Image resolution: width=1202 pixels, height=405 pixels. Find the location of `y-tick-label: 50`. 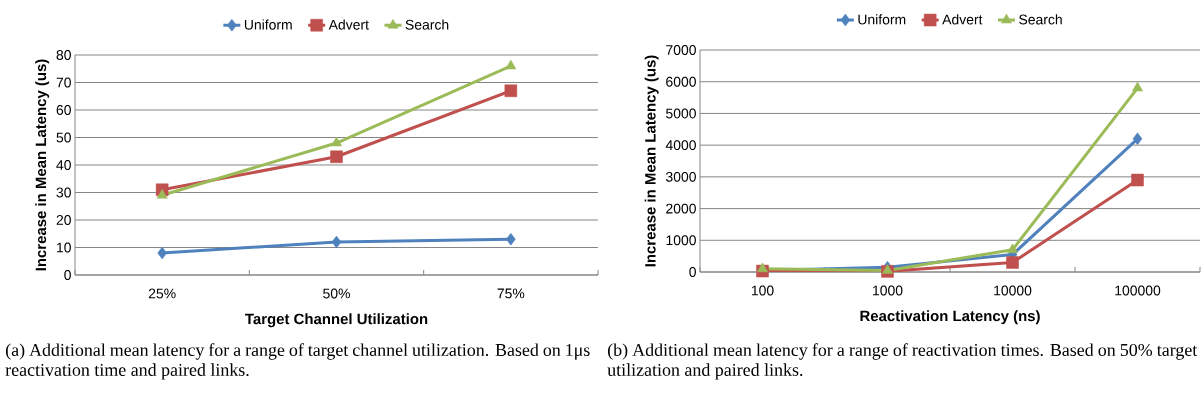

y-tick-label: 50 is located at coordinates (63, 137).